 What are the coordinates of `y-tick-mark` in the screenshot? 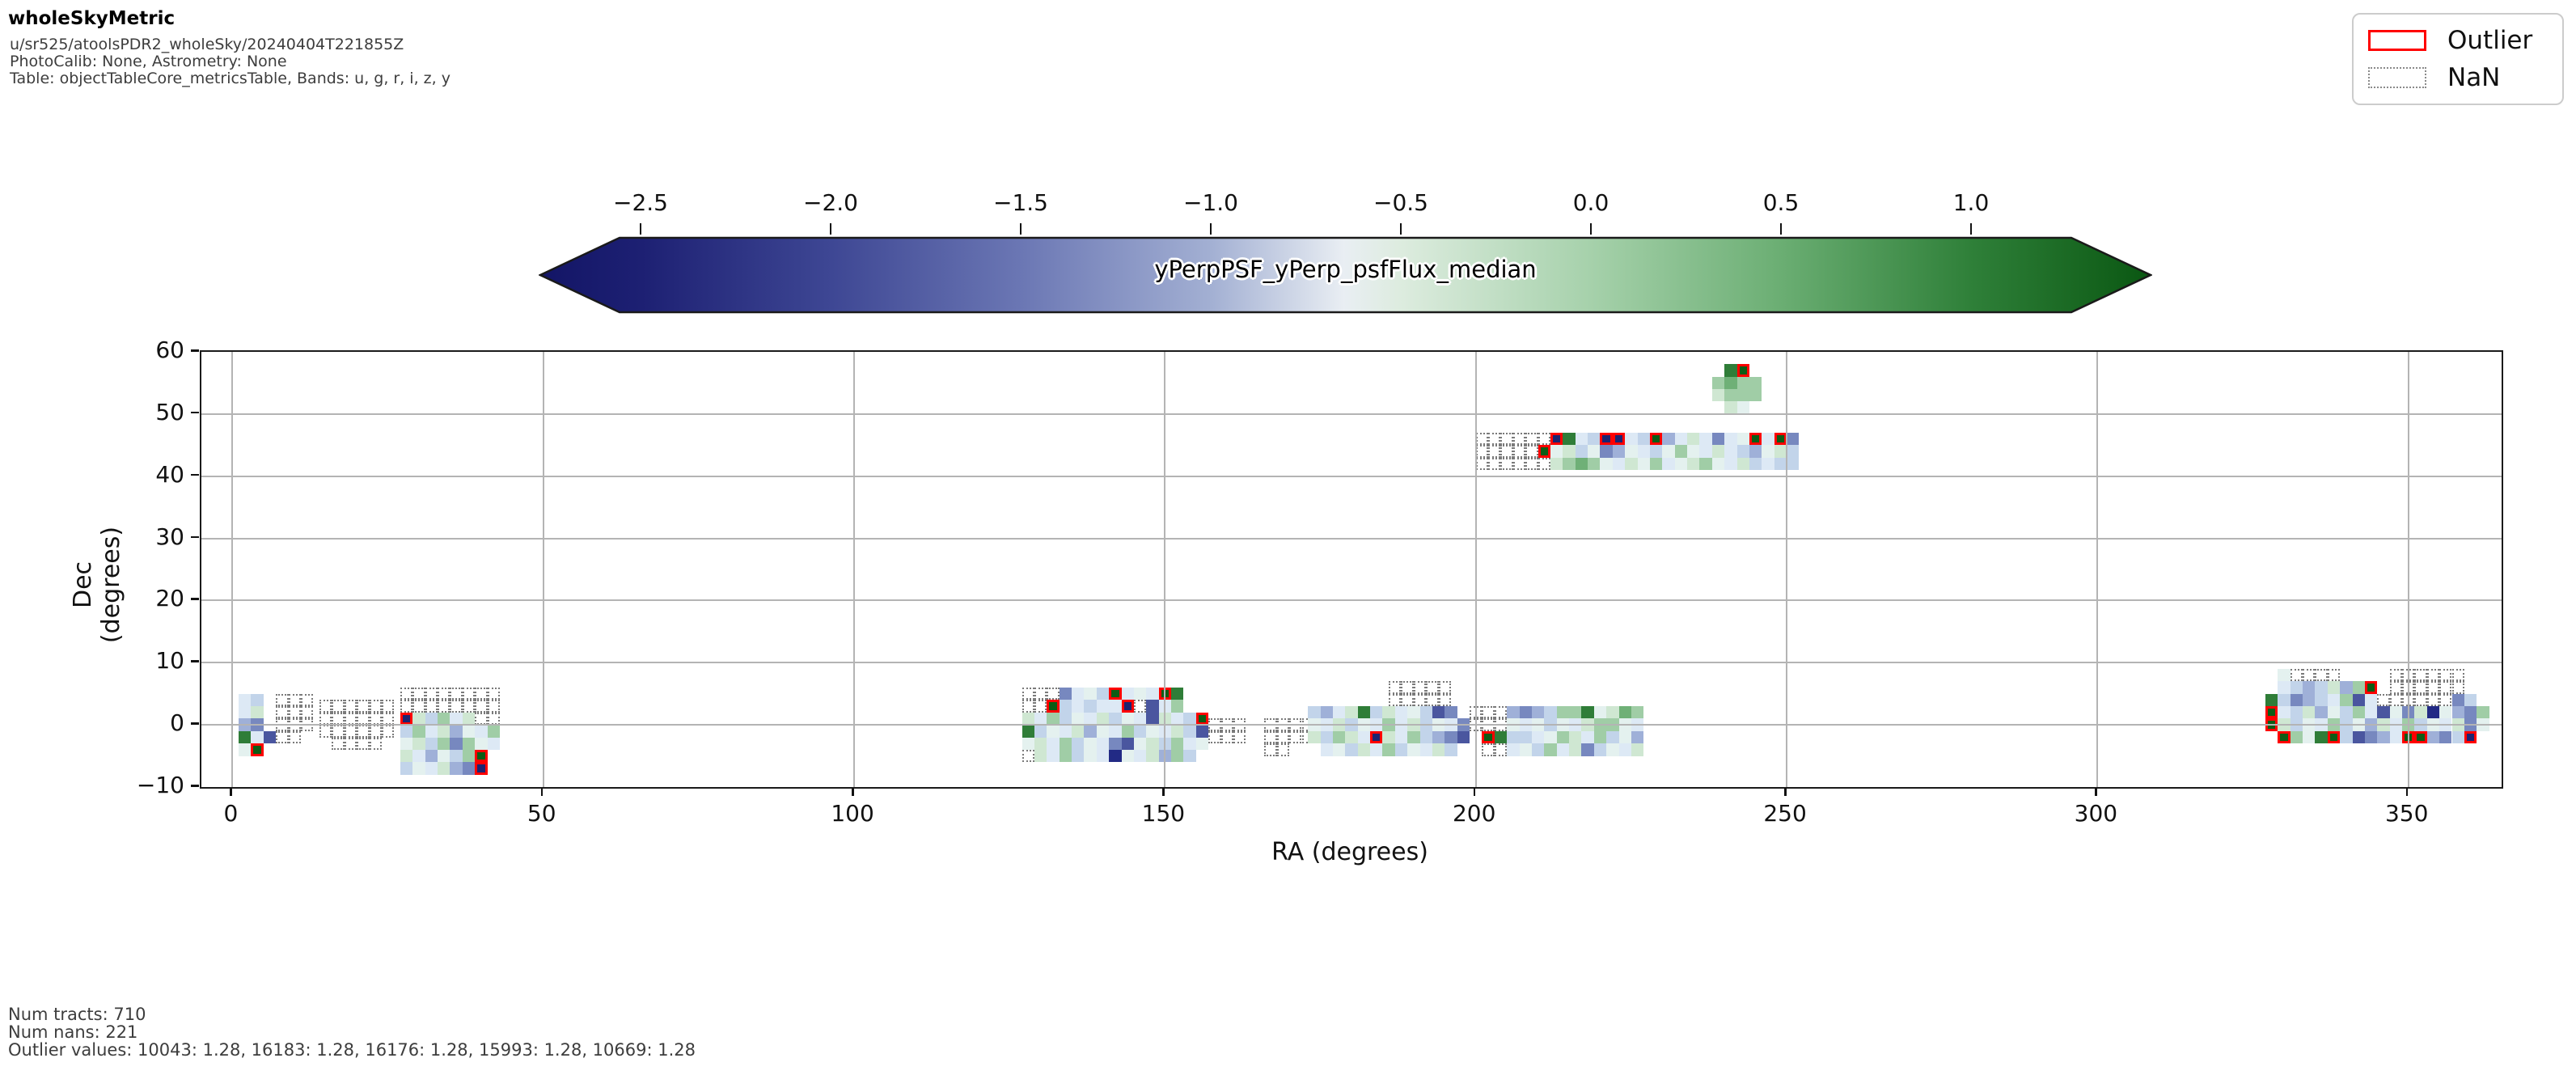 It's located at (195, 350).